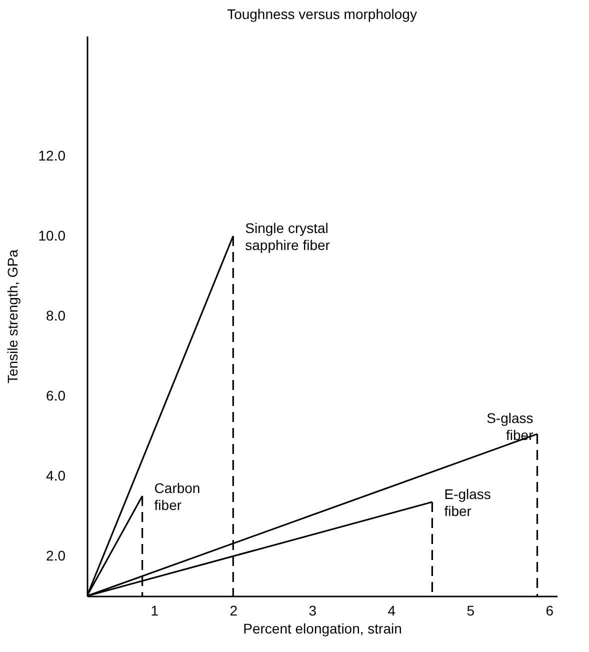 Image resolution: width=589 pixels, height=652 pixels. What do you see at coordinates (154, 610) in the screenshot?
I see `x-tick-label: 1` at bounding box center [154, 610].